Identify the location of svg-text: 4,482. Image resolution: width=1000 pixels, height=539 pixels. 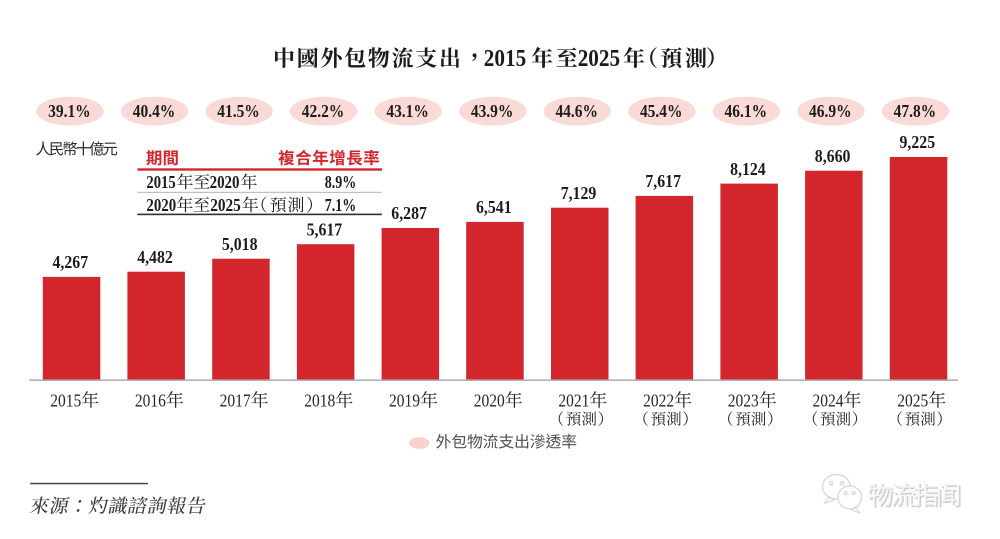
(155, 257).